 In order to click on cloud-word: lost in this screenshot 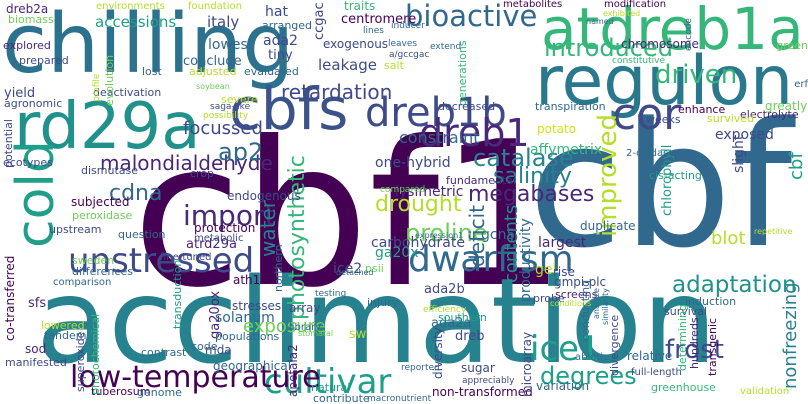, I will do `click(152, 71)`.